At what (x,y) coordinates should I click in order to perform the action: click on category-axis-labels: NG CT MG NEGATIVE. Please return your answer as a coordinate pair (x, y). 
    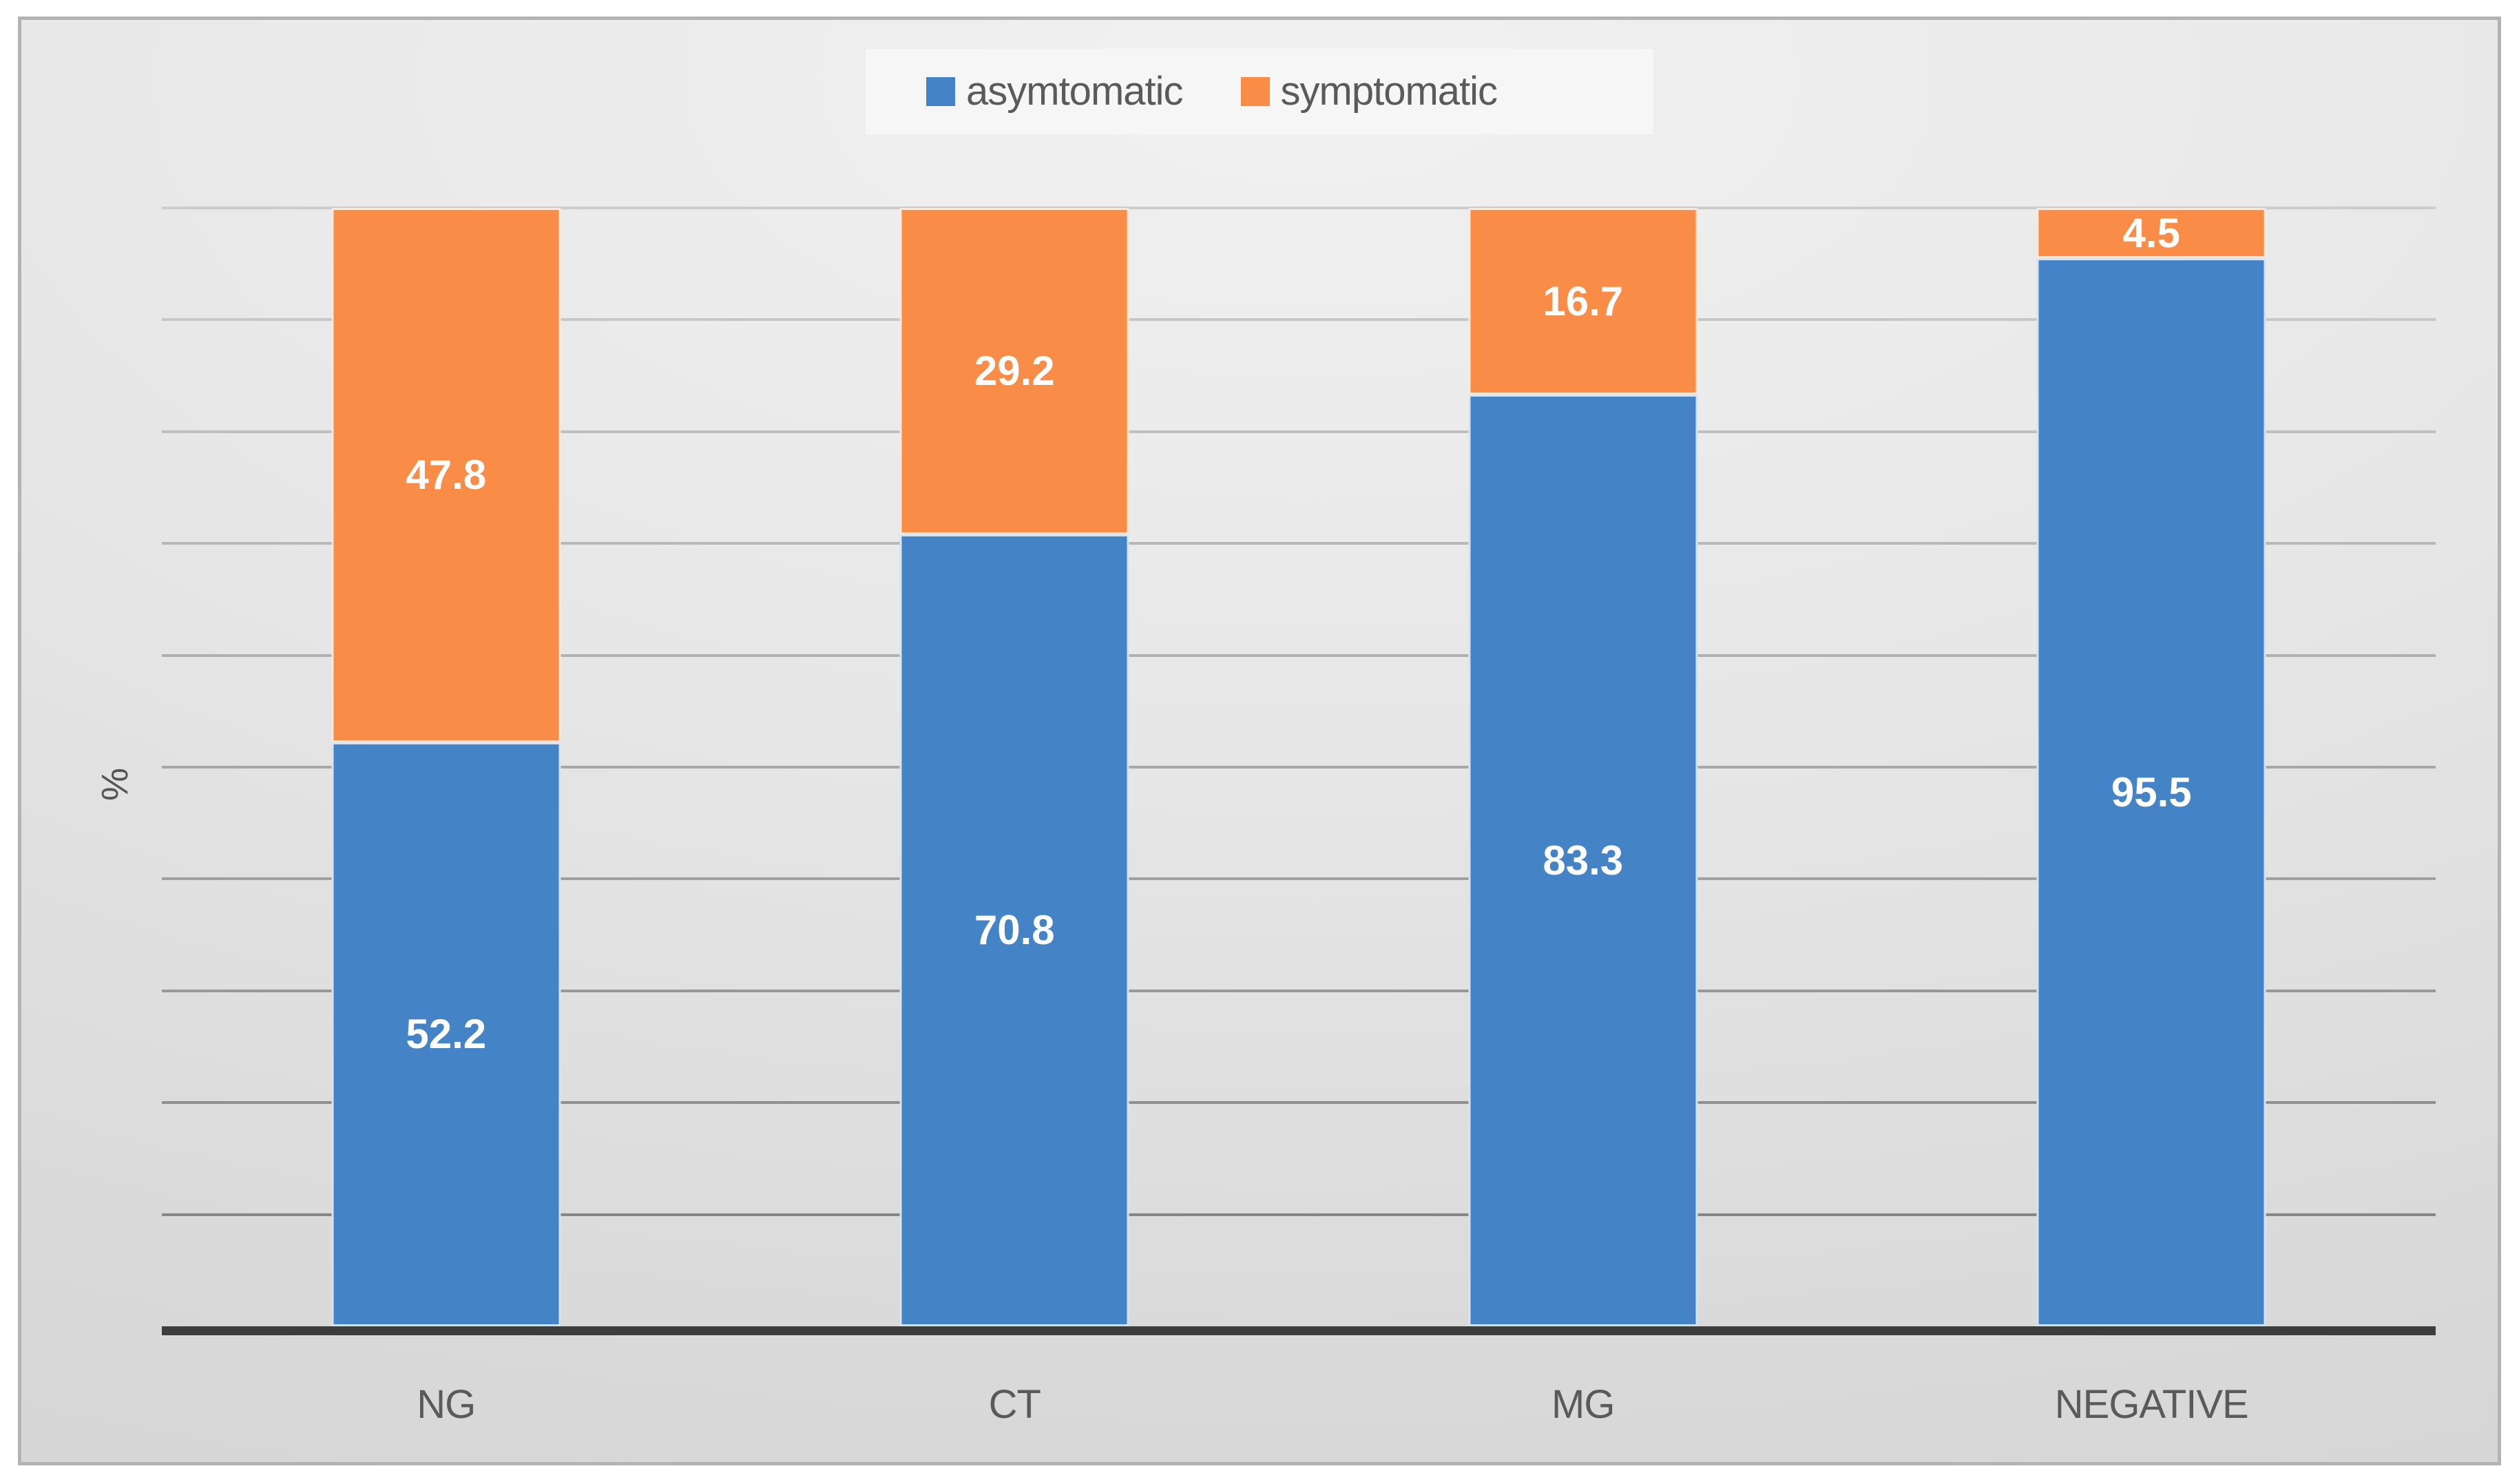
    Looking at the image, I should click on (1299, 1404).